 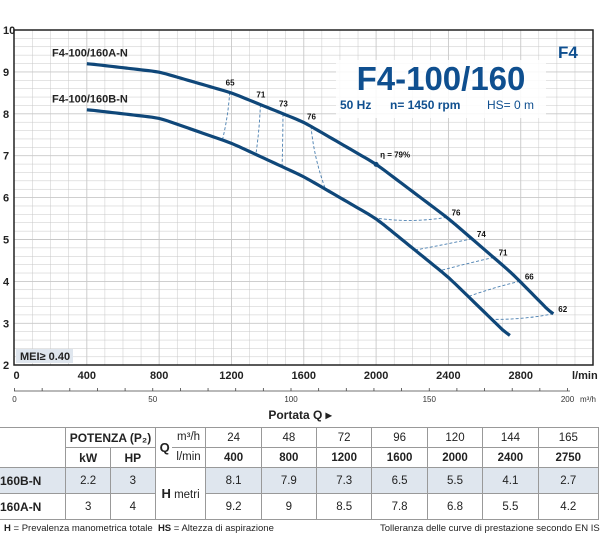 What do you see at coordinates (448, 376) in the screenshot?
I see `x-tick-label: 2400` at bounding box center [448, 376].